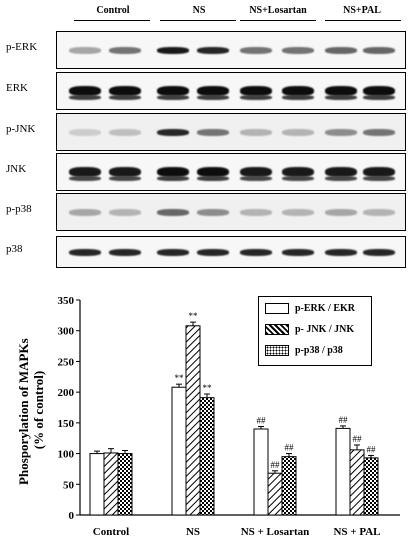 This screenshot has width=414, height=550. Describe the element at coordinates (199, 10) in the screenshot. I see `blot-group-label: NS` at that location.